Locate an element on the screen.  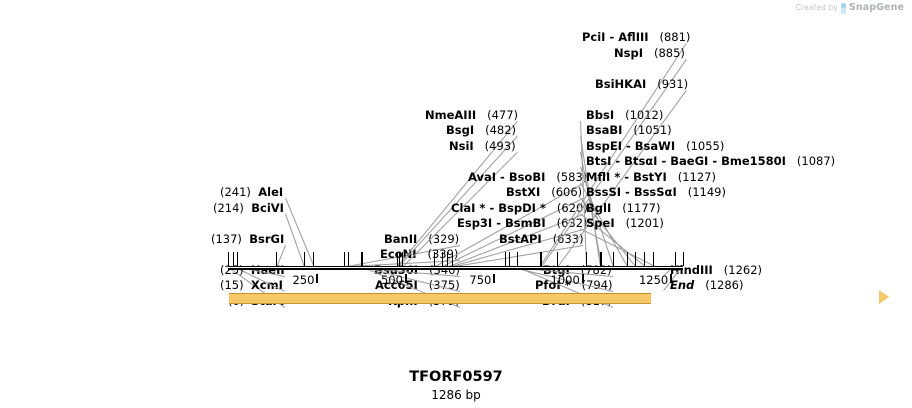
cut-site-tick-start is located at coordinates (228, 259).